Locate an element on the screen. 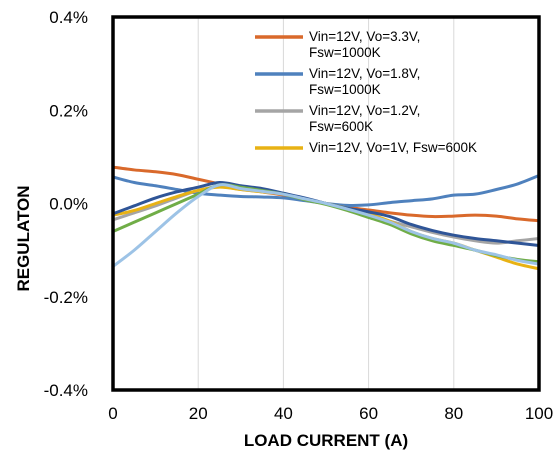  x-tick-label: 0 is located at coordinates (112, 413).